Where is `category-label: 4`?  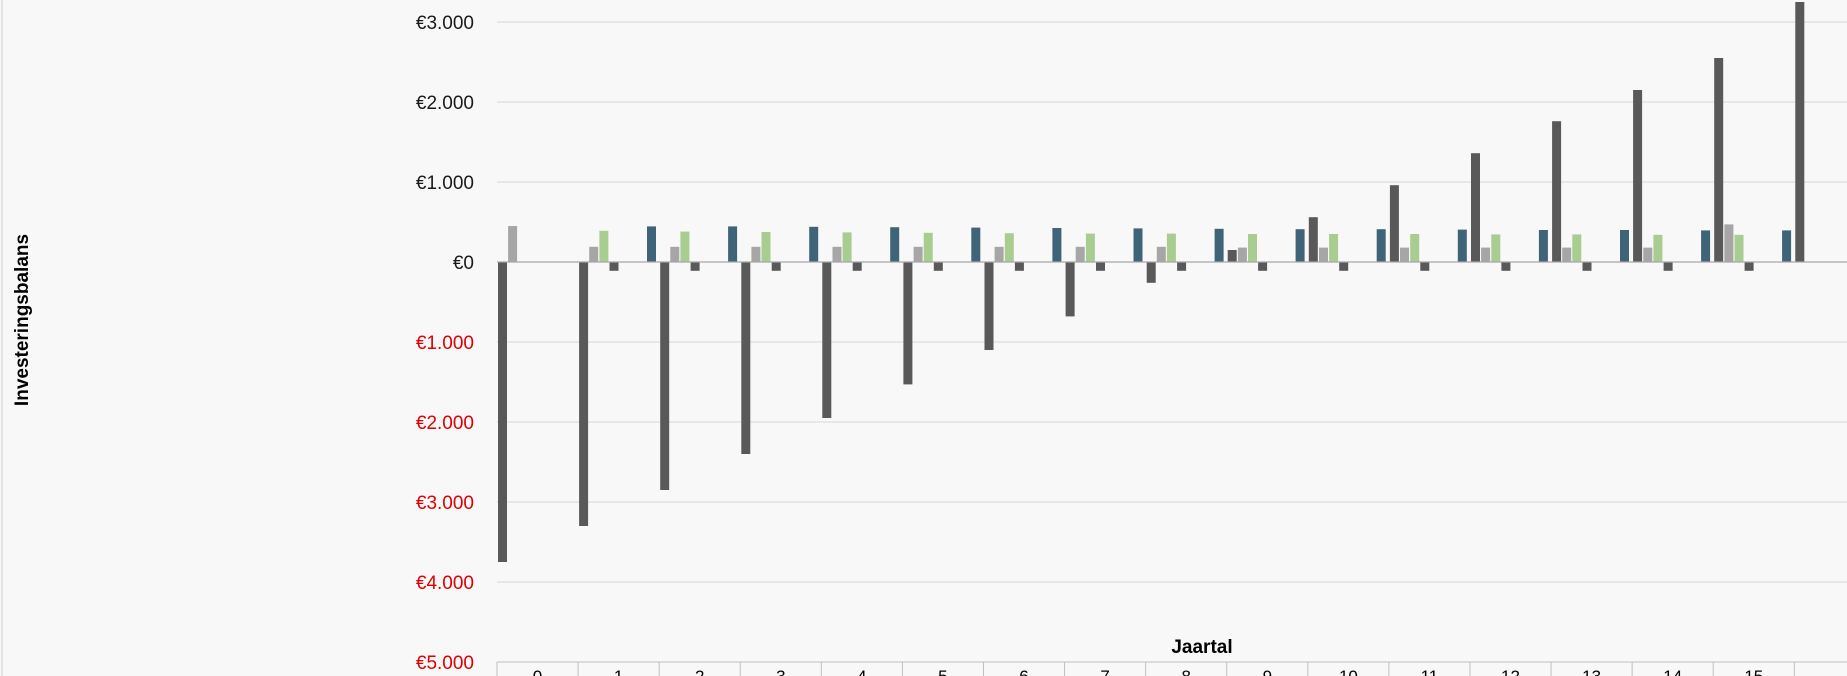
category-label: 4 is located at coordinates (861, 671).